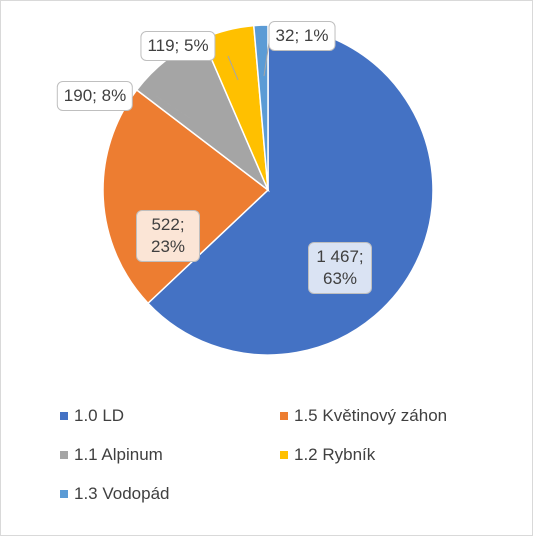  What do you see at coordinates (340, 268) in the screenshot?
I see `data-label: 1 467; 63%` at bounding box center [340, 268].